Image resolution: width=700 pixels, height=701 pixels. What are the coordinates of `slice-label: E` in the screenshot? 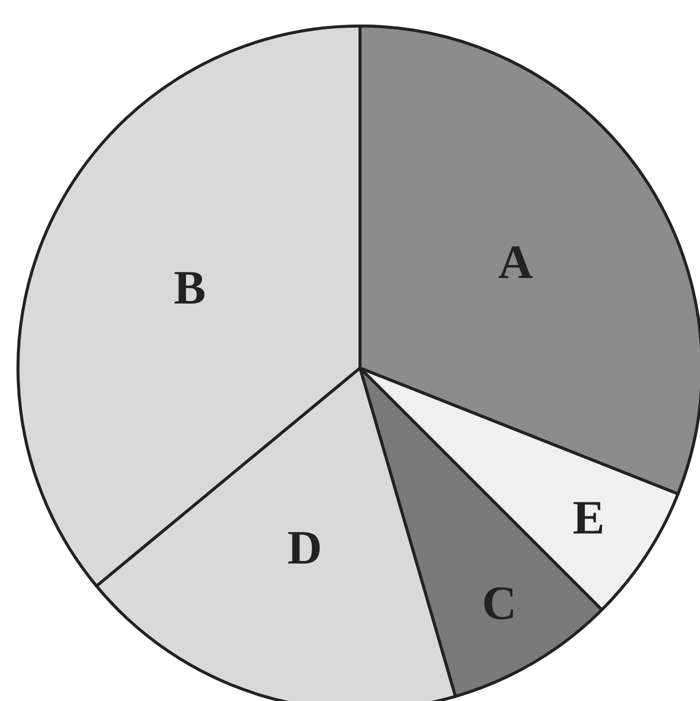 It's located at (588, 518).